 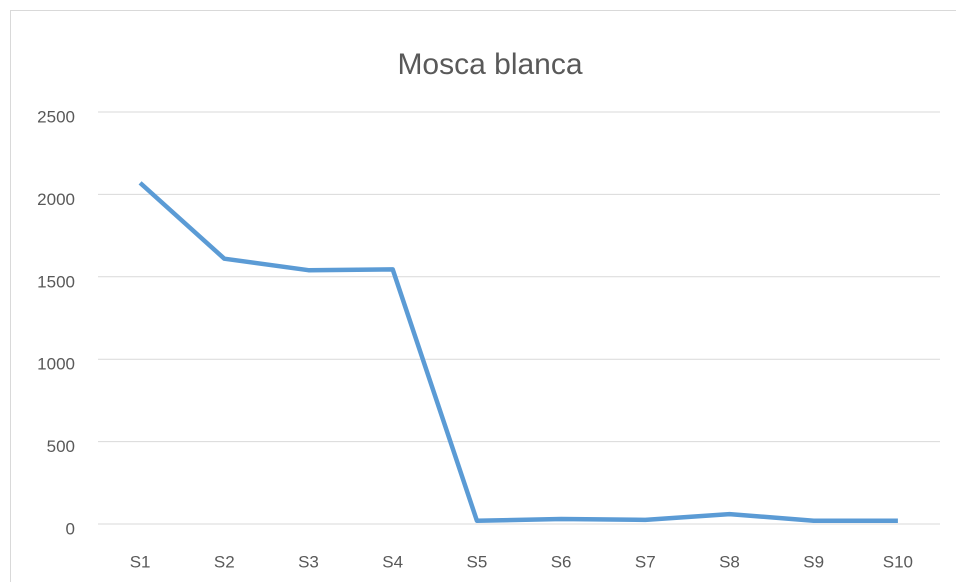 What do you see at coordinates (56, 199) in the screenshot?
I see `y-tick-label: 2000` at bounding box center [56, 199].